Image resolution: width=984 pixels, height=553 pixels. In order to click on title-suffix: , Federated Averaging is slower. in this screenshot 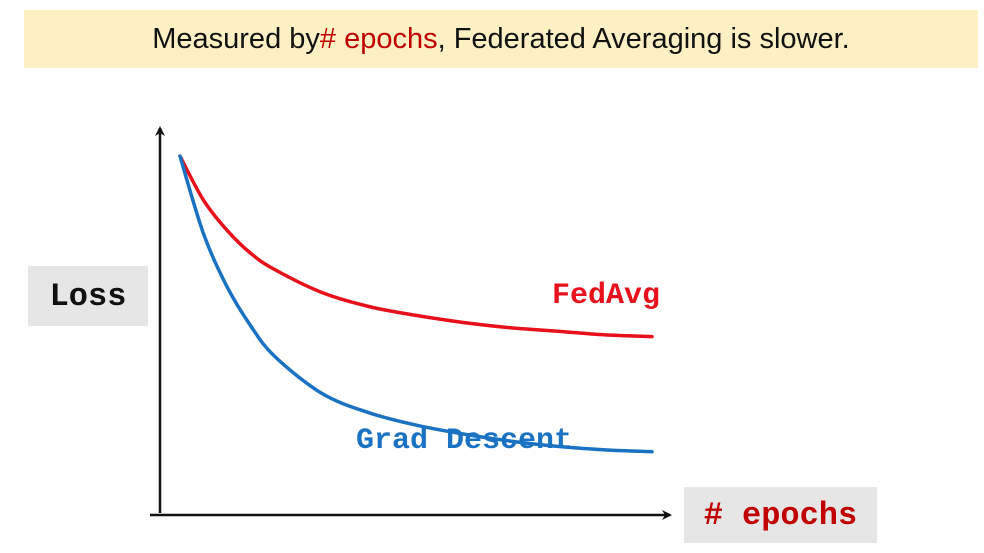, I will do `click(643, 38)`.